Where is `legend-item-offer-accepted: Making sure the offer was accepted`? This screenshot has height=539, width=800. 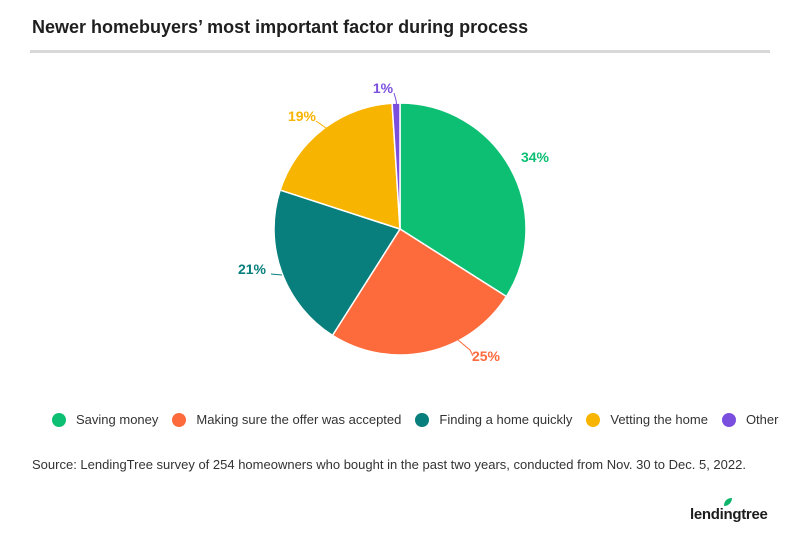 legend-item-offer-accepted: Making sure the offer was accepted is located at coordinates (286, 419).